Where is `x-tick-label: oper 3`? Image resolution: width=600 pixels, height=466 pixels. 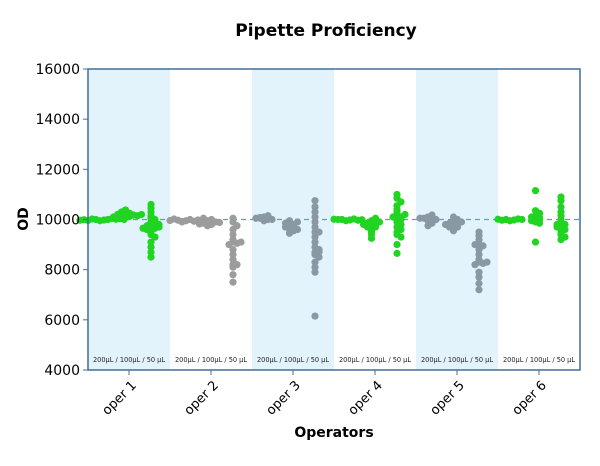 x-tick-label: oper 3 is located at coordinates (284, 398).